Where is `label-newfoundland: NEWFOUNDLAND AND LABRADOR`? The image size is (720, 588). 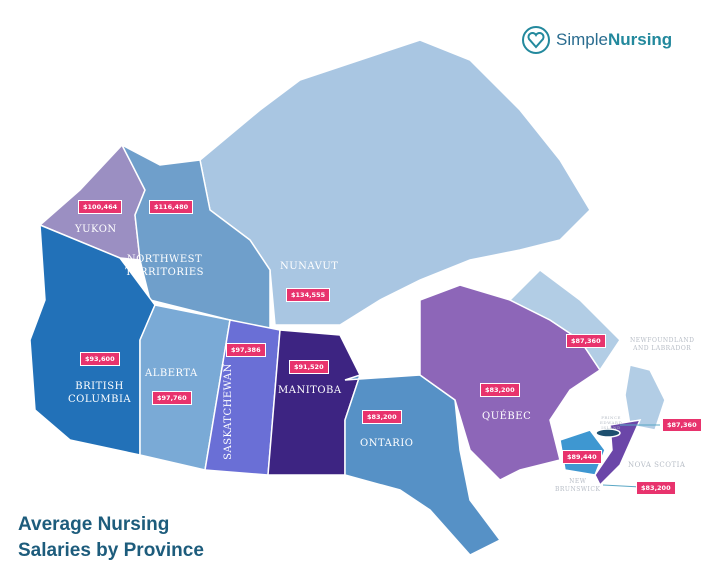
label-newfoundland: NEWFOUNDLAND AND LABRADOR is located at coordinates (662, 344).